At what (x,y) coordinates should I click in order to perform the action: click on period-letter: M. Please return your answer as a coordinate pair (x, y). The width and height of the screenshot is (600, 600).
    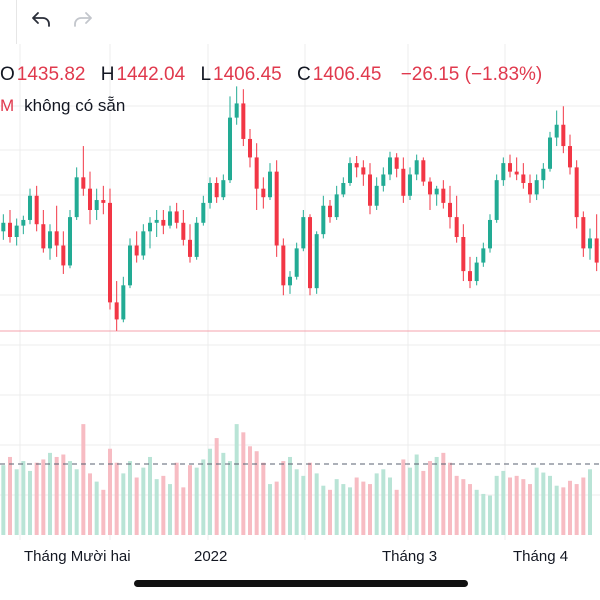
    Looking at the image, I should click on (7, 105).